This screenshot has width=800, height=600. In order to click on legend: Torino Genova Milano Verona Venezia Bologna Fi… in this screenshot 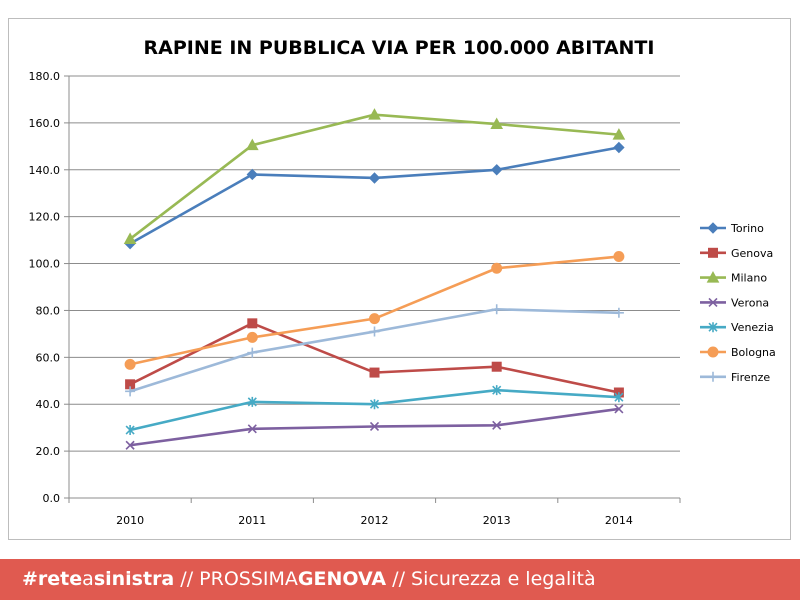, I will do `click(738, 303)`.